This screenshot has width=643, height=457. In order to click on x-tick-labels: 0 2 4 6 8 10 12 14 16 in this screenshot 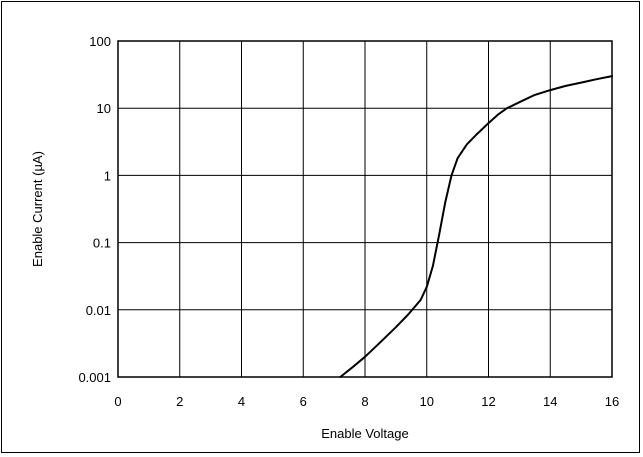, I will do `click(366, 401)`.